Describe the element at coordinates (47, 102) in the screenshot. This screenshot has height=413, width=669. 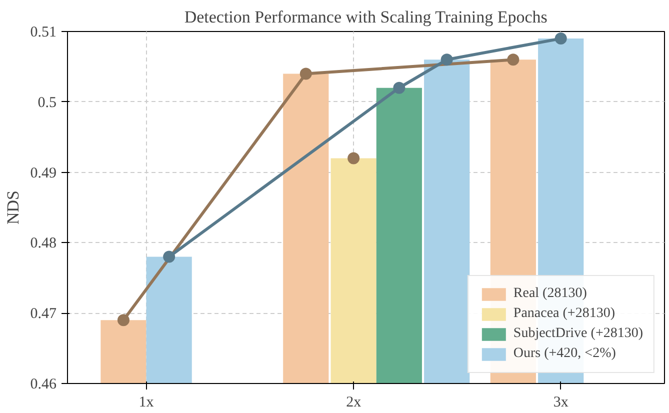
I see `y-tick-label: 0.5` at that location.